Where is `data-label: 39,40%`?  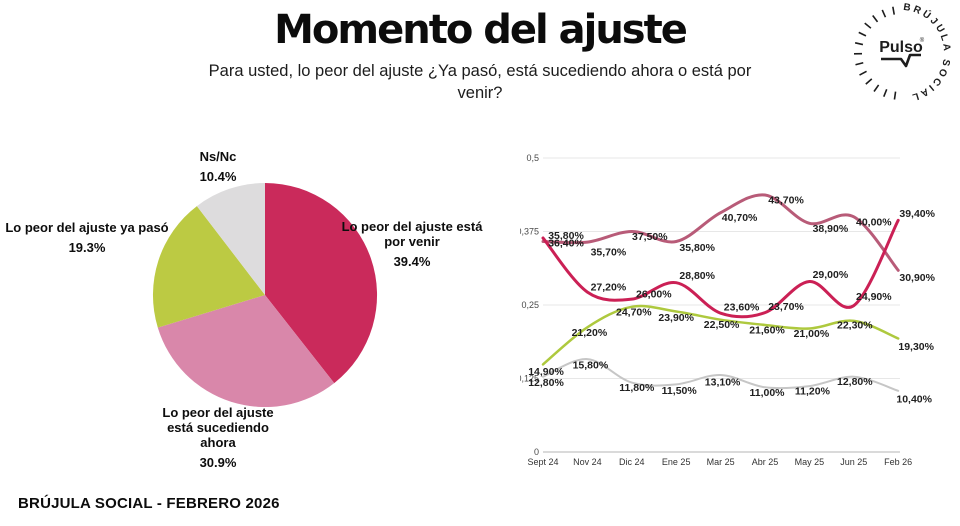
data-label: 39,40% is located at coordinates (917, 214).